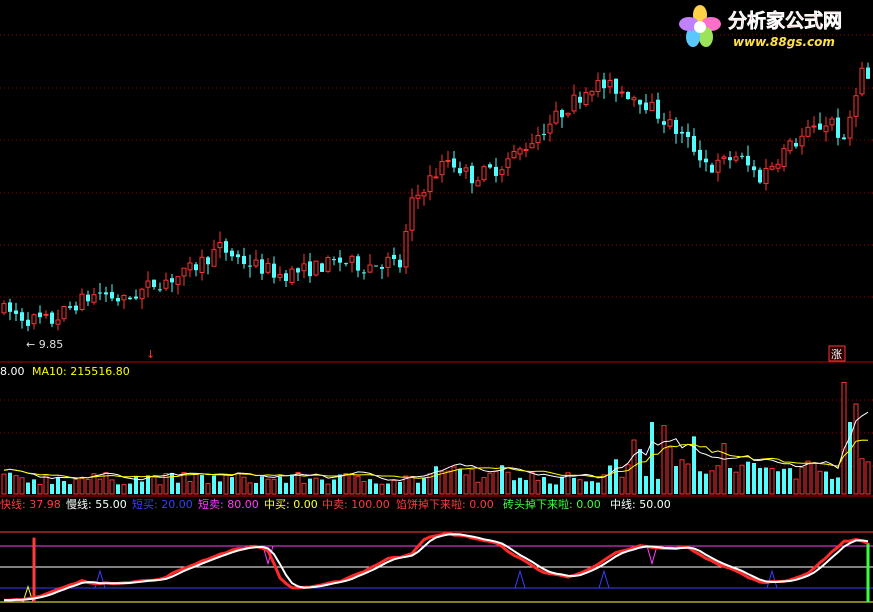  I want to click on legend-mid-buy: 中买: 0.00, so click(291, 504).